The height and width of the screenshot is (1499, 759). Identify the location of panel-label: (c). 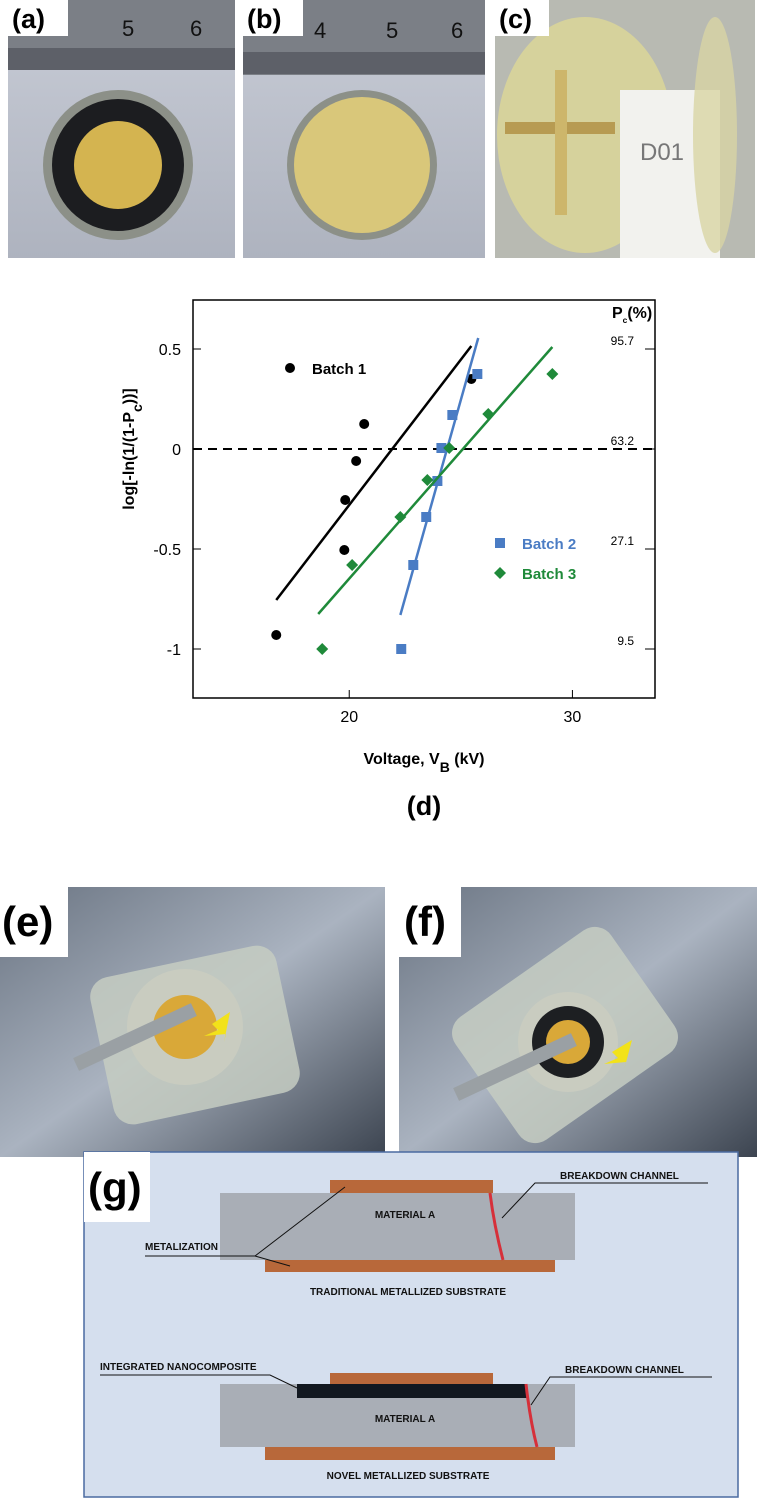
(515, 19).